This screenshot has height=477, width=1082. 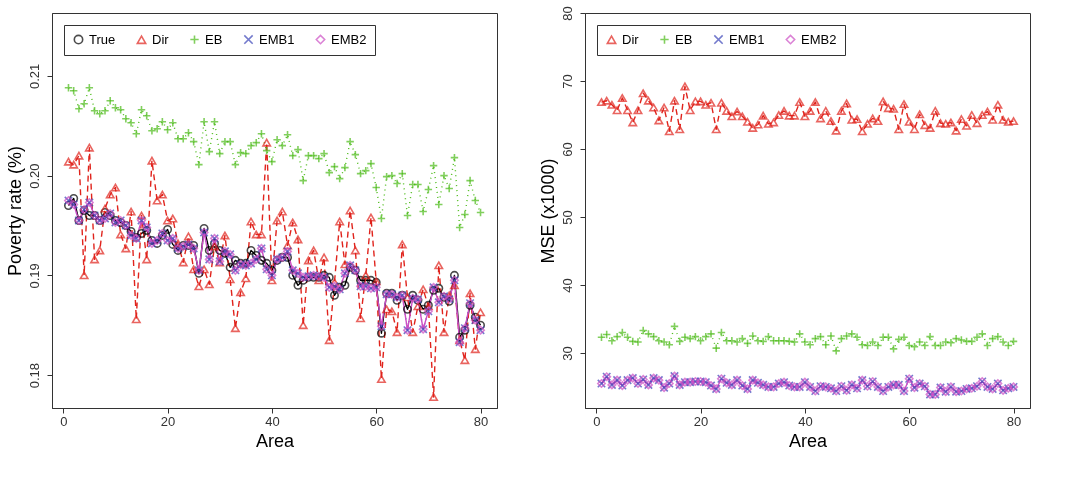 What do you see at coordinates (567, 285) in the screenshot?
I see `y-tick-label: 40` at bounding box center [567, 285].